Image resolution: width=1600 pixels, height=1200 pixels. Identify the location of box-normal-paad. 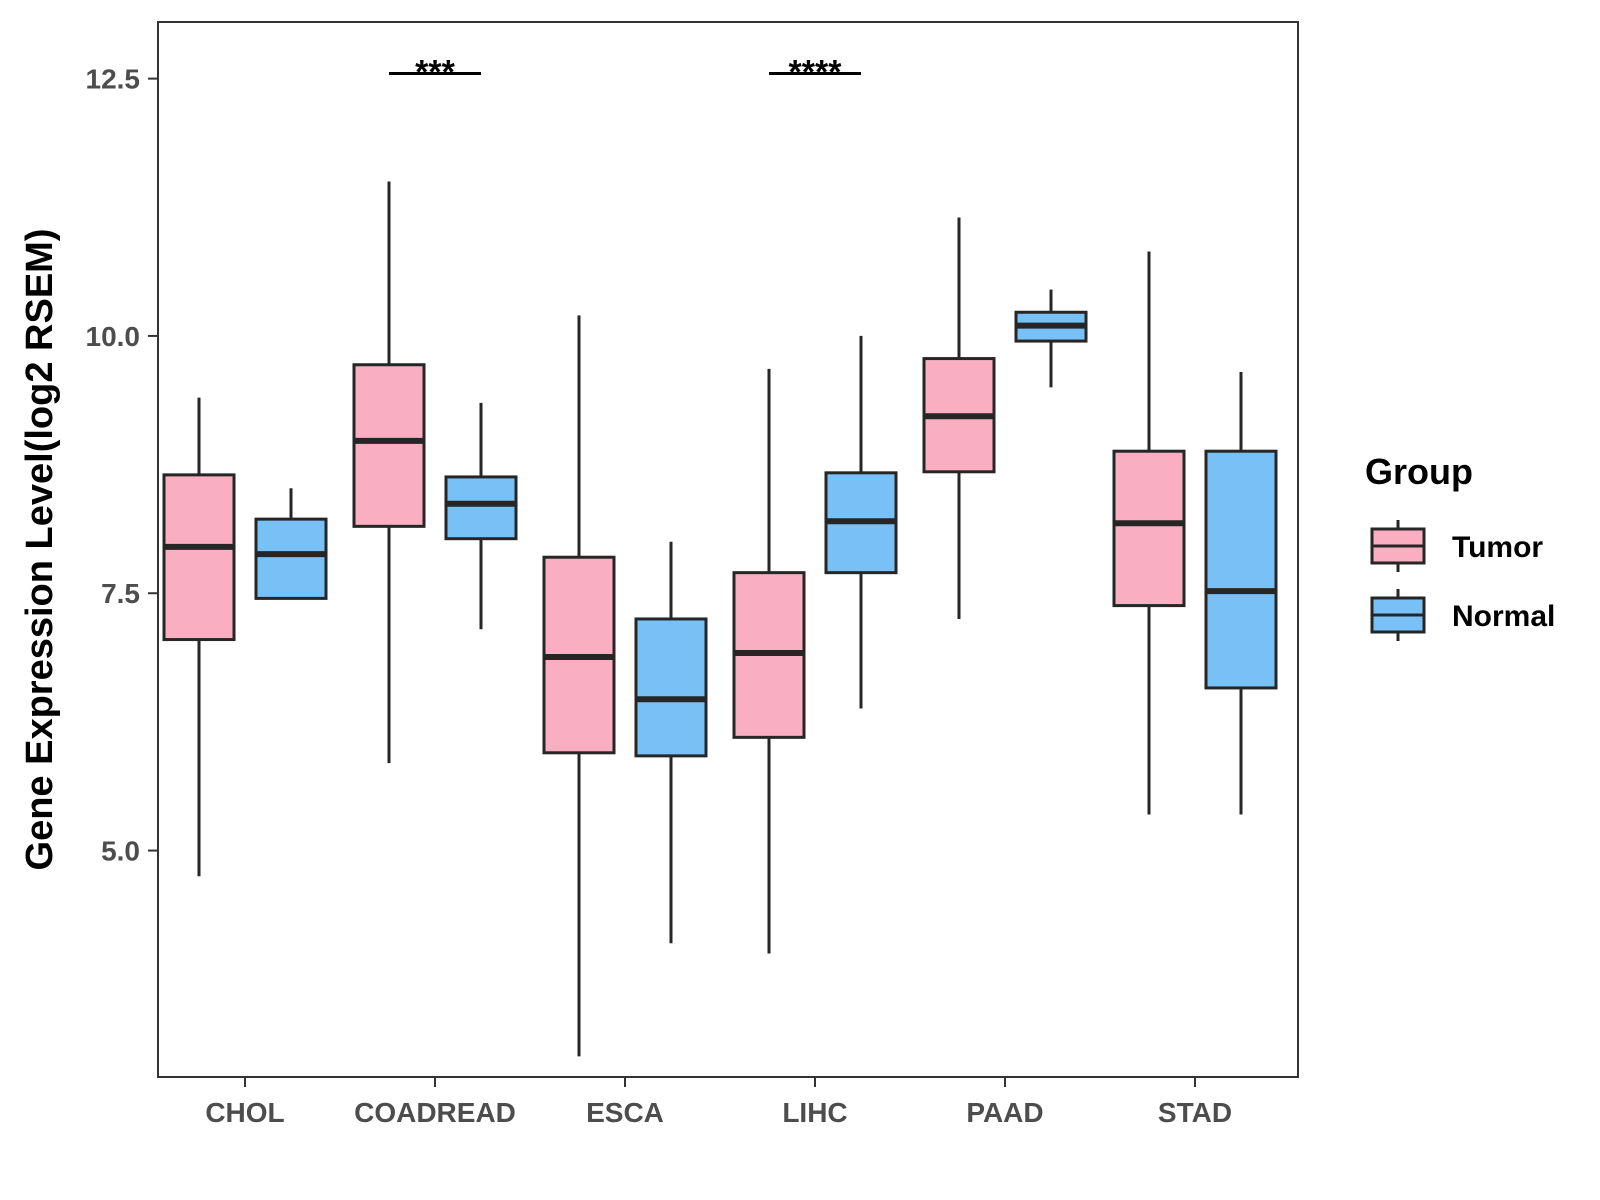
(1051, 338).